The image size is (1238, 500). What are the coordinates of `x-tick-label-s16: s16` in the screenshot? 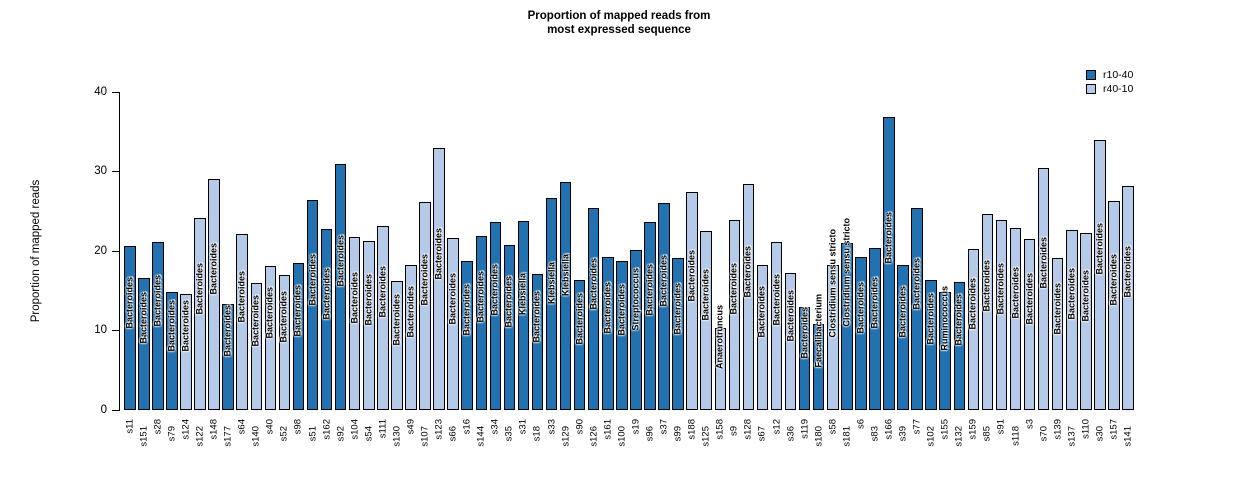 It's located at (467, 427).